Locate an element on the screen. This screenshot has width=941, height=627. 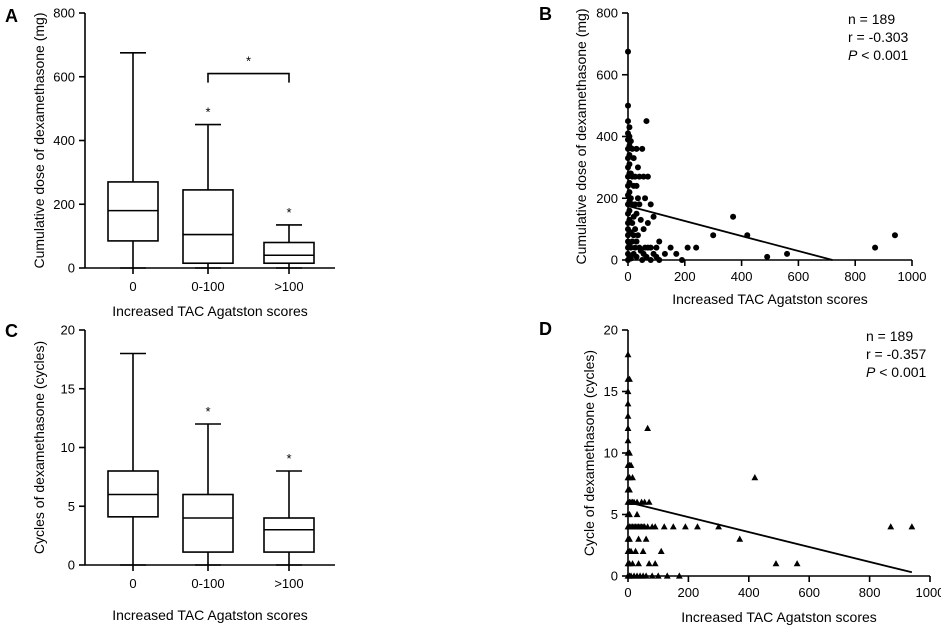
x-tick-label: 400 is located at coordinates (742, 276).